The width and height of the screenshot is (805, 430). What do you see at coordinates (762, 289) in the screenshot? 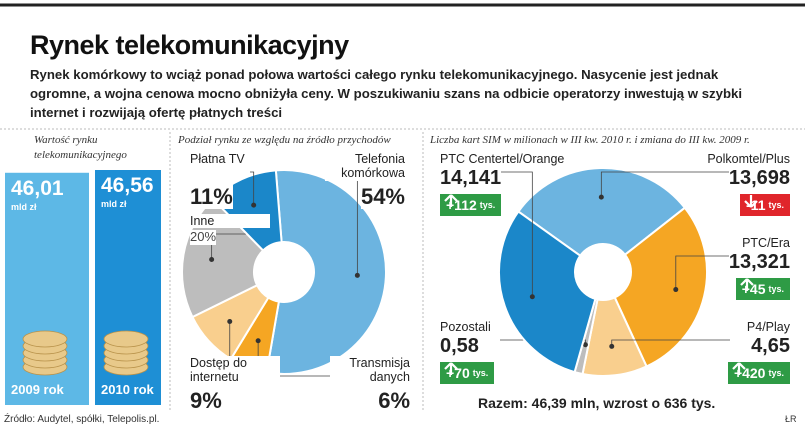
I see `change-box: +45 tys.` at bounding box center [762, 289].